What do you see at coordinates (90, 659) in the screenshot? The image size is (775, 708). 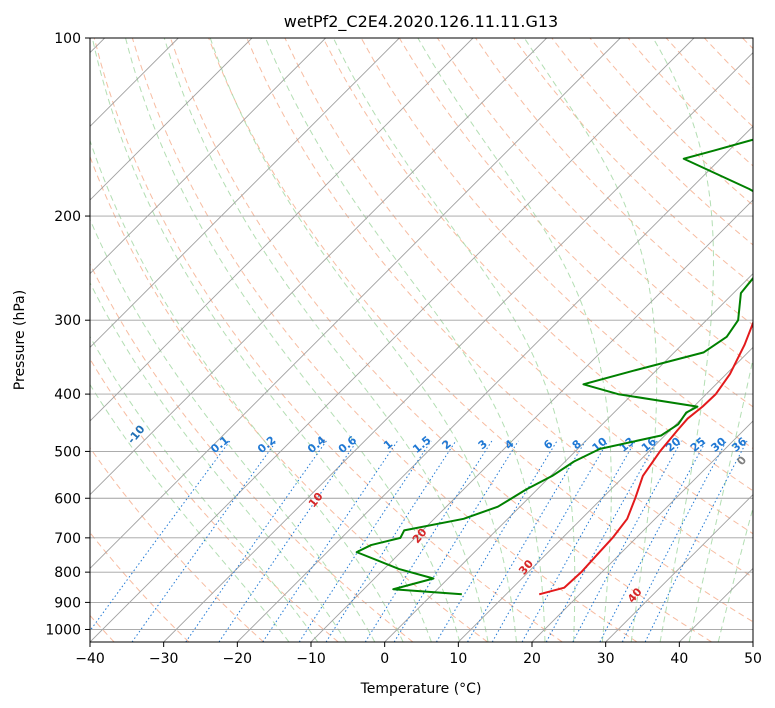 I see `x-tick-label: −40` at bounding box center [90, 659].